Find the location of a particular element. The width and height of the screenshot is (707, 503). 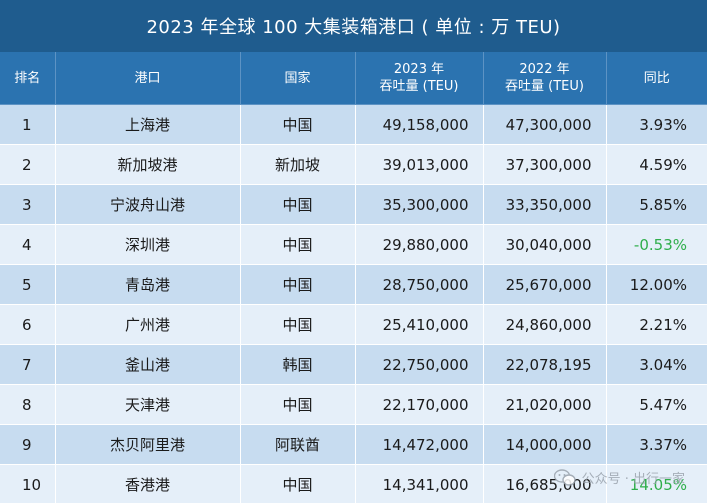

port-cell: 新加坡港 is located at coordinates (148, 164).